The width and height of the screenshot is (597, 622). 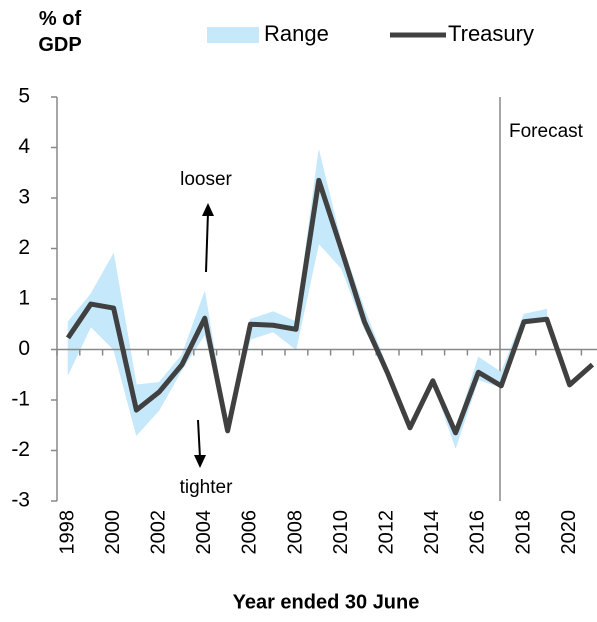 What do you see at coordinates (523, 532) in the screenshot?
I see `x-tick-label: 2018` at bounding box center [523, 532].